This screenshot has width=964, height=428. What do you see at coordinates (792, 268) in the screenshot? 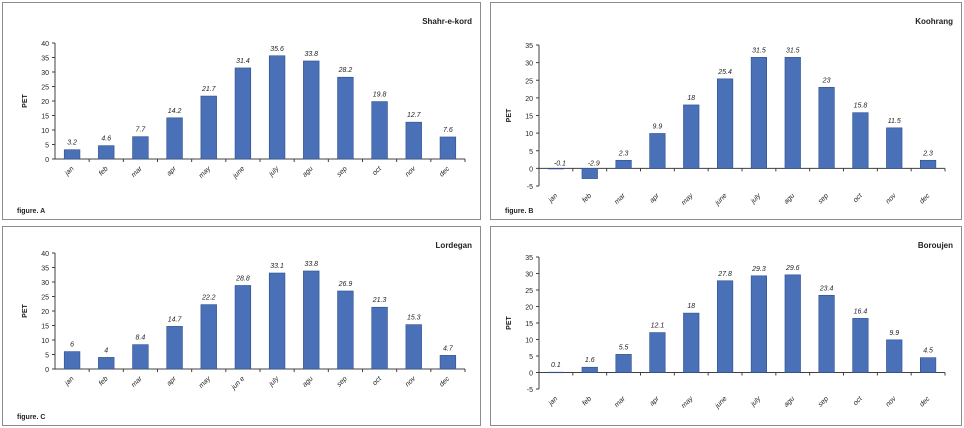
I see `data-label: 29.6` at bounding box center [792, 268].